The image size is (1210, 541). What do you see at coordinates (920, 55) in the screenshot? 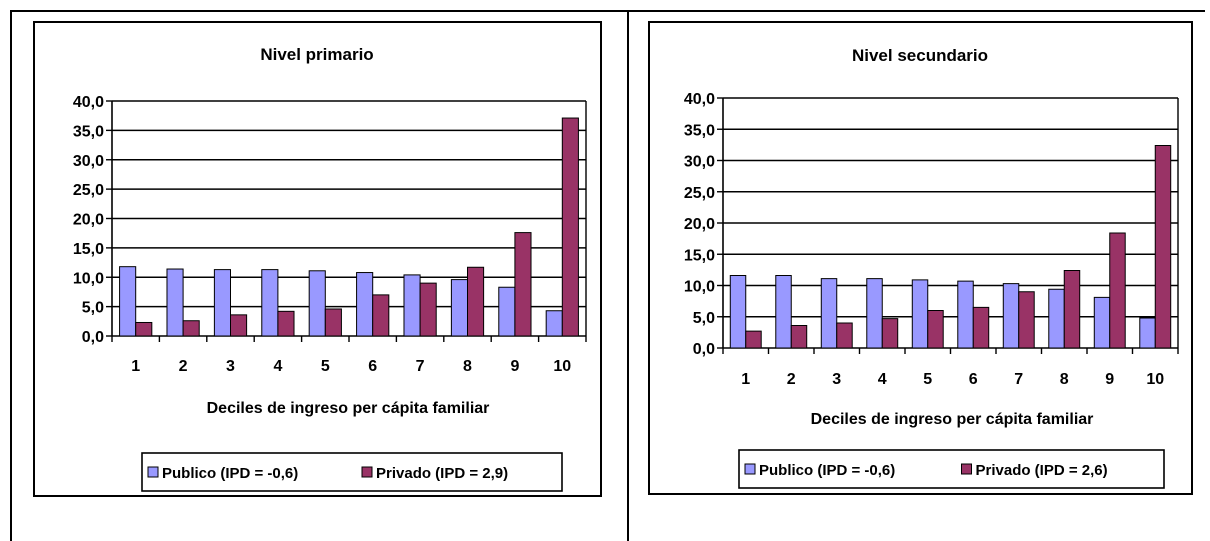
I see `chart-title: Nivel secundario` at bounding box center [920, 55].